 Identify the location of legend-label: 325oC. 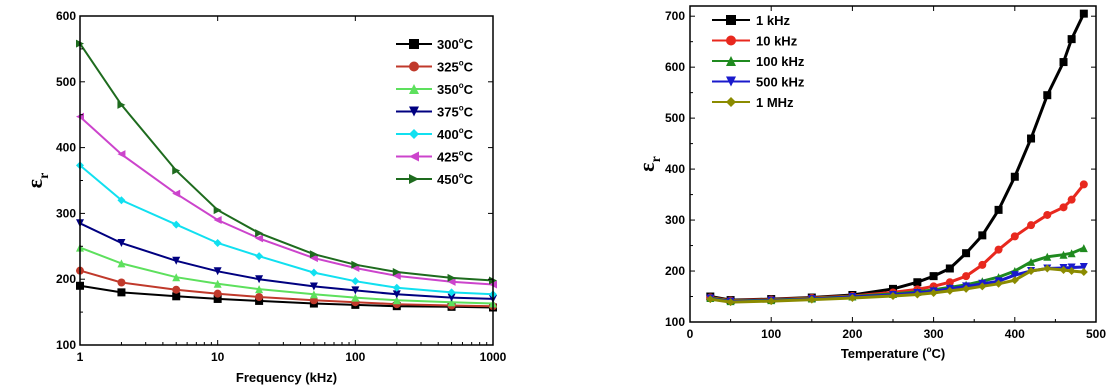
(455, 67).